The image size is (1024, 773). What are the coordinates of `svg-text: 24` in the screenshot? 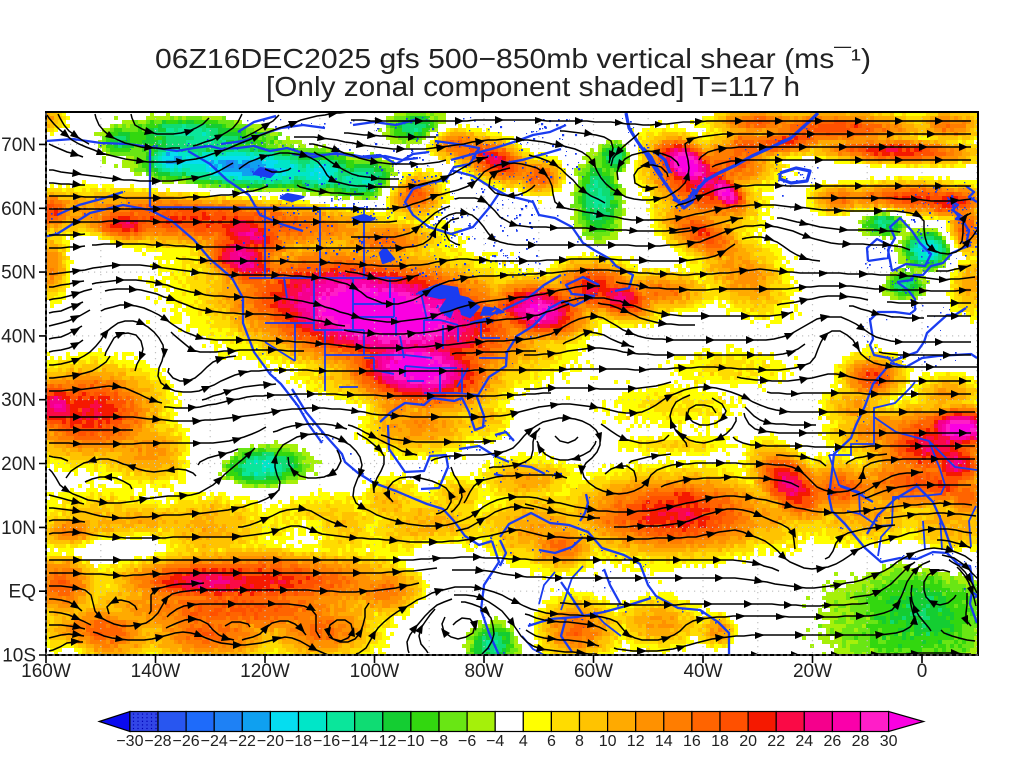 It's located at (804, 741).